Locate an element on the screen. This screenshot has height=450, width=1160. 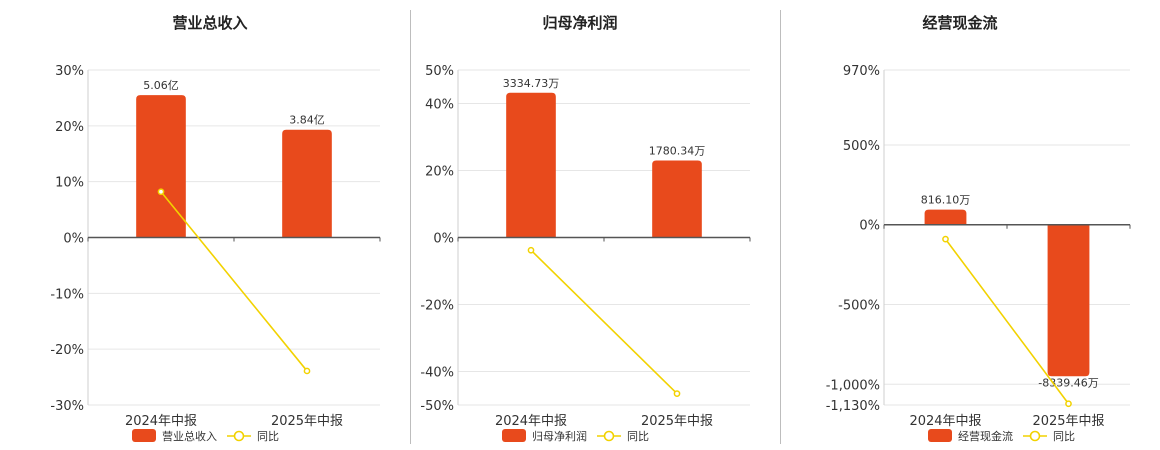
chart-0-title: 营业总收入 is located at coordinates (209, 23).